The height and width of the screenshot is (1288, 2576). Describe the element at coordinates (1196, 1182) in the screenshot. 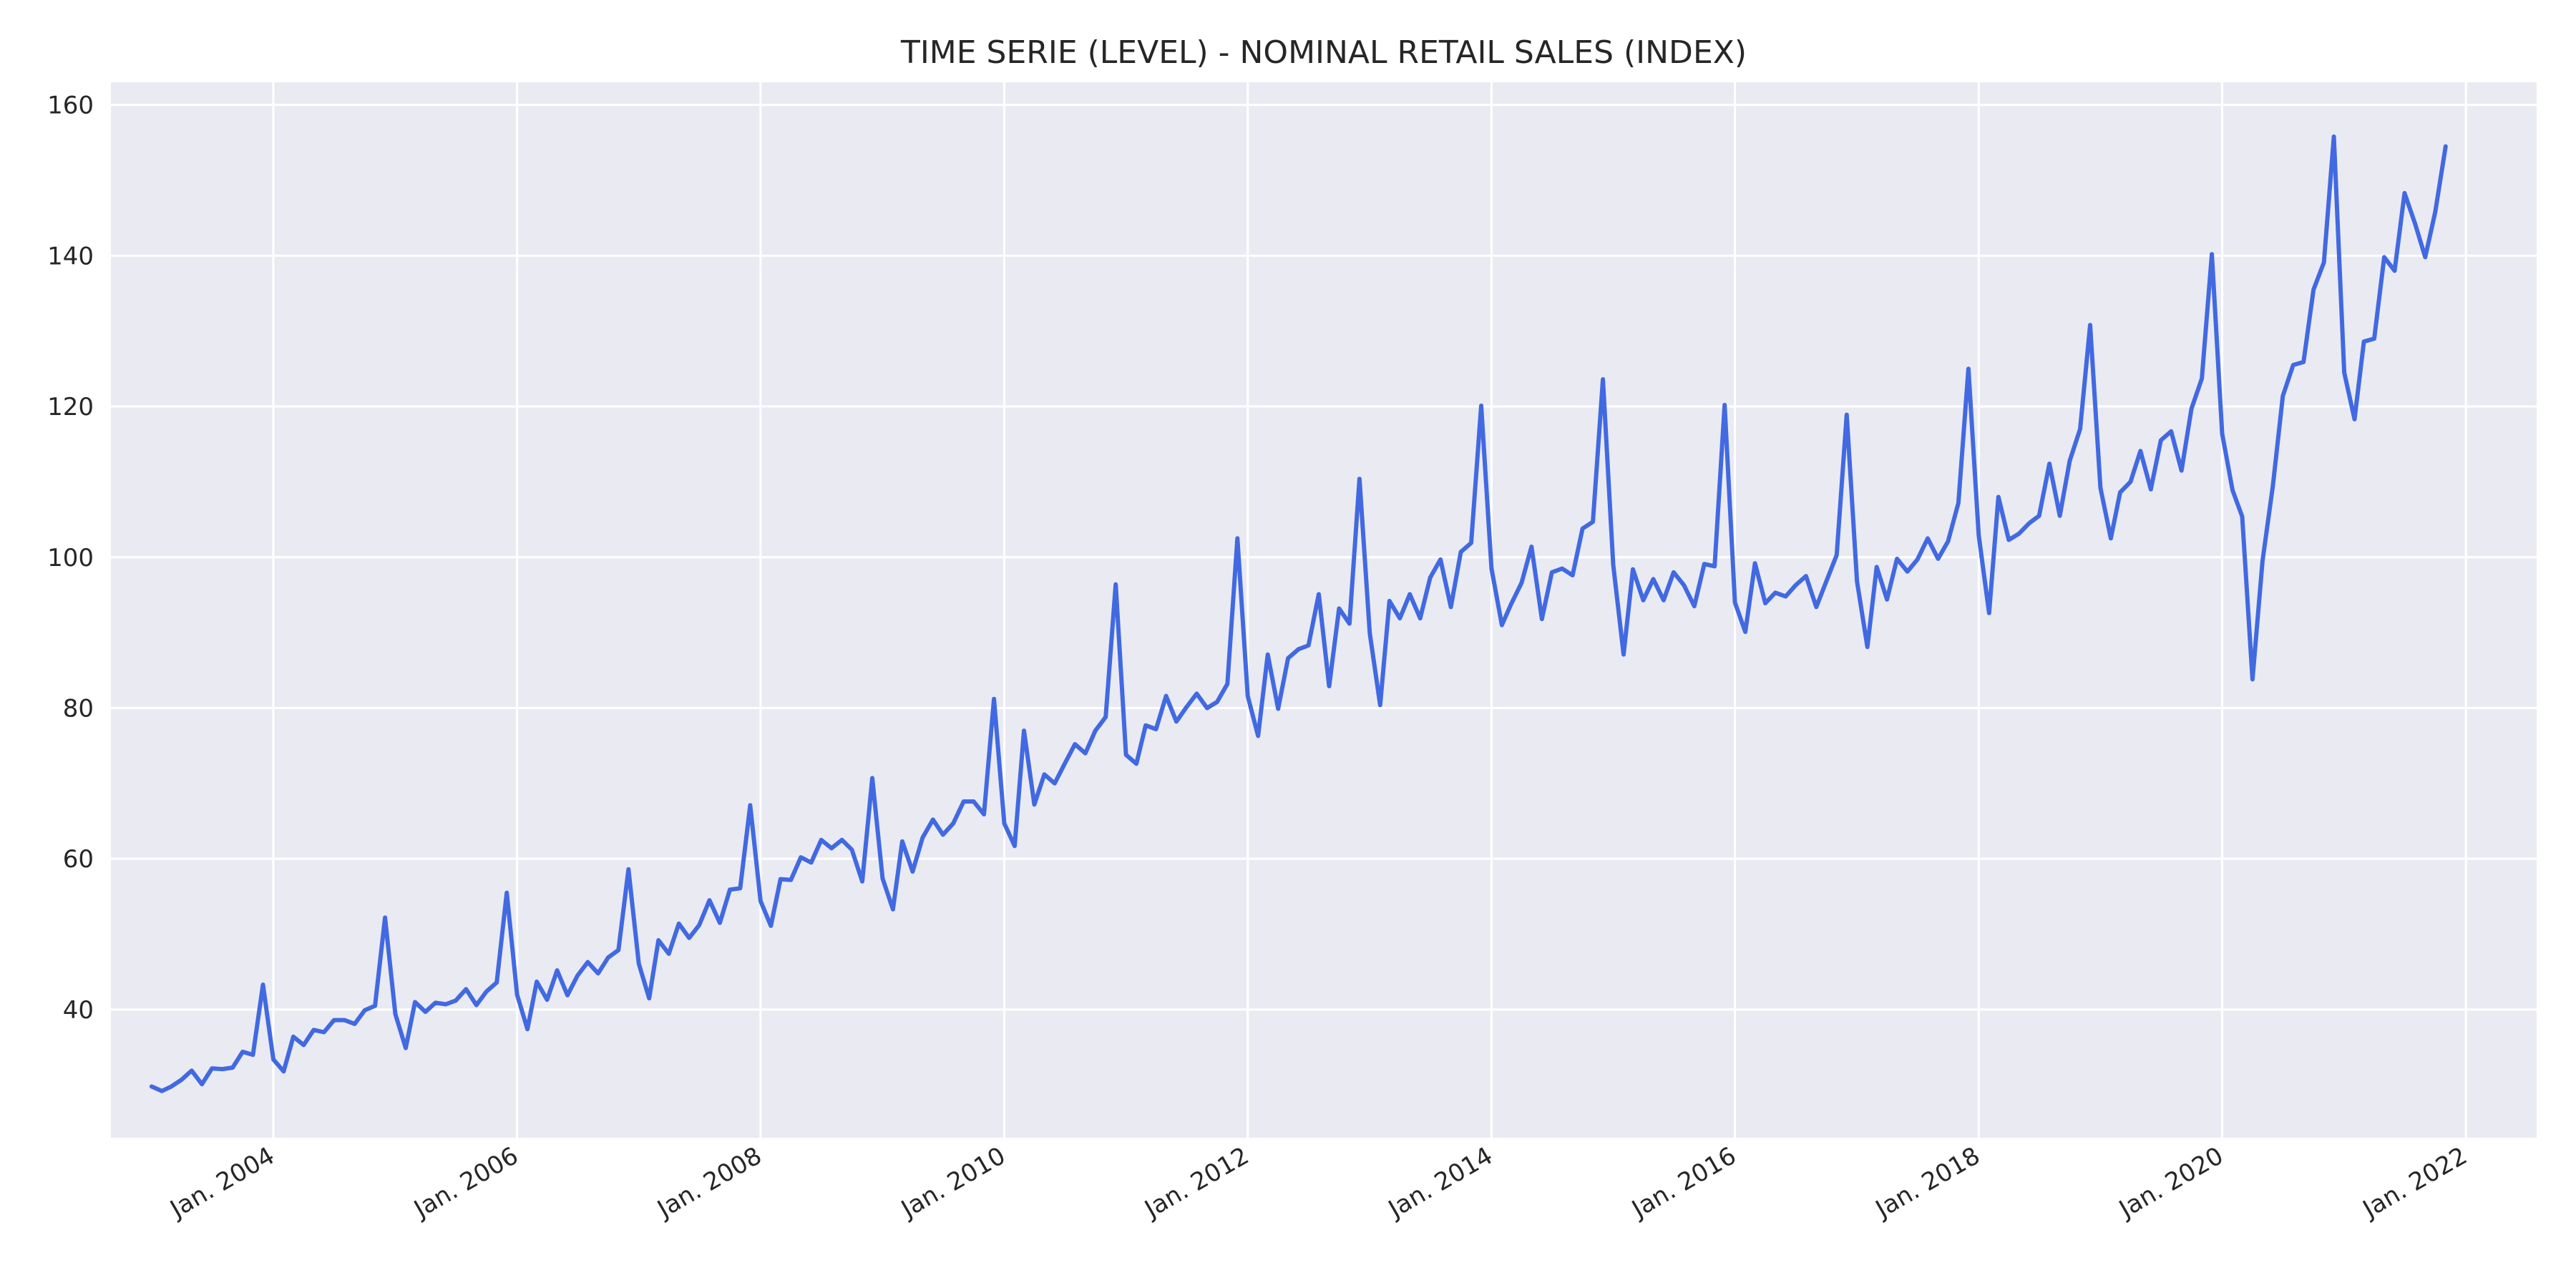

I see `x-tick-label: Jan. 2012` at that location.